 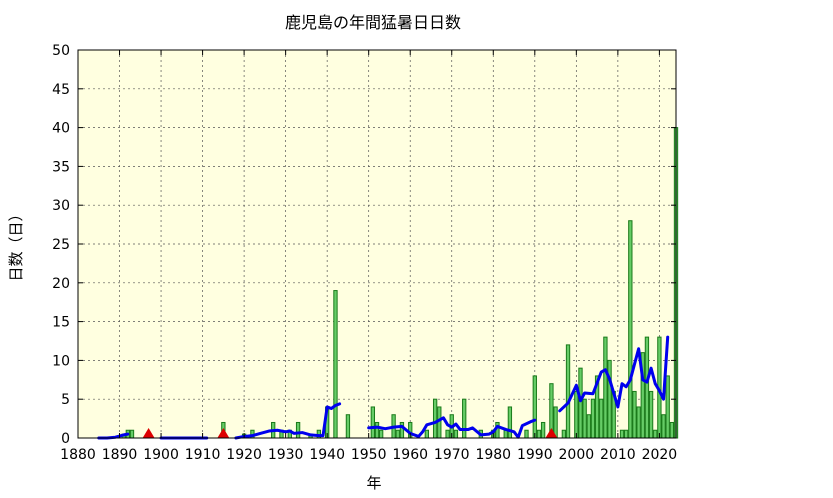 What do you see at coordinates (577, 455) in the screenshot?
I see `x-tick-label: 2000` at bounding box center [577, 455].